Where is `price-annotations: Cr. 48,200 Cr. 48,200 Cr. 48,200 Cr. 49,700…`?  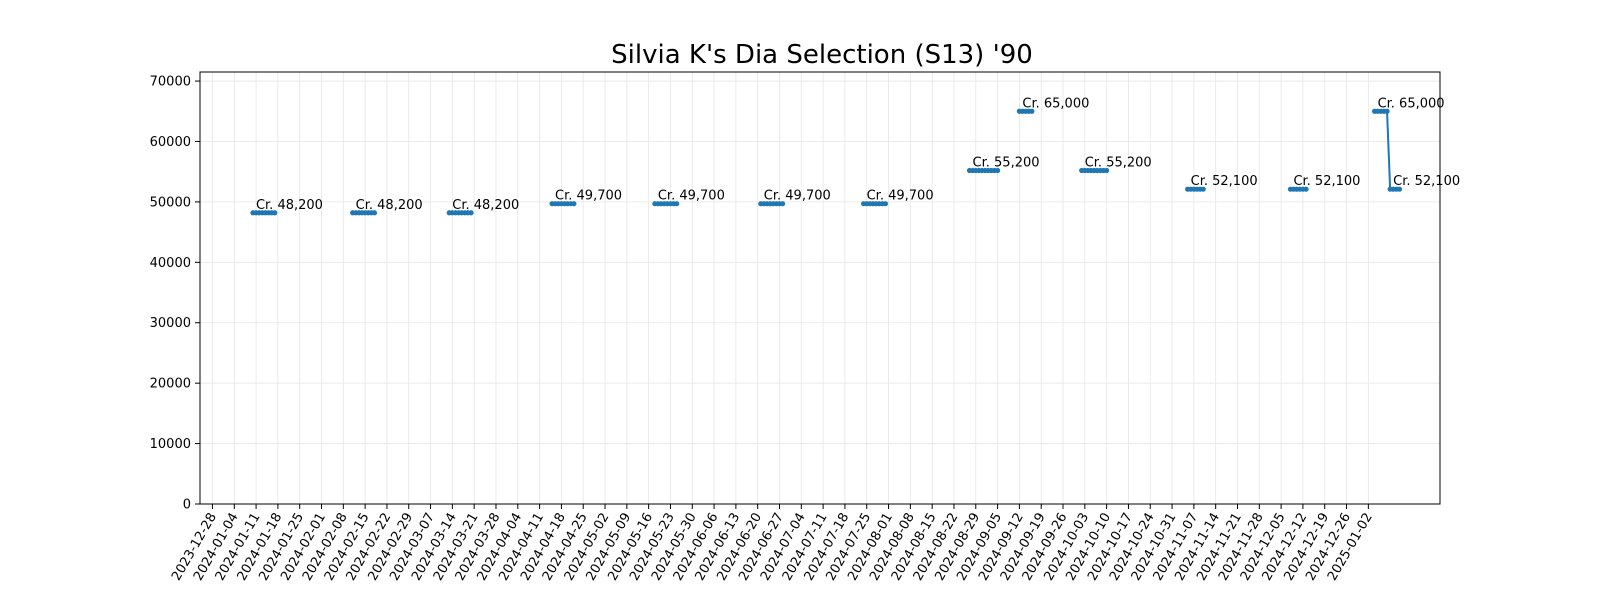
price-annotations: Cr. 48,200 Cr. 48,200 Cr. 48,200 Cr. 49,700… is located at coordinates (858, 154).